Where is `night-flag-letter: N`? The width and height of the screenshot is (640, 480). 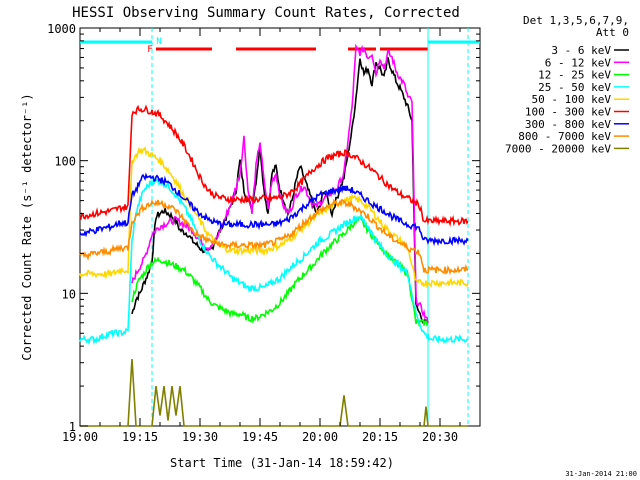
night-flag-letter: N is located at coordinates (158, 42).